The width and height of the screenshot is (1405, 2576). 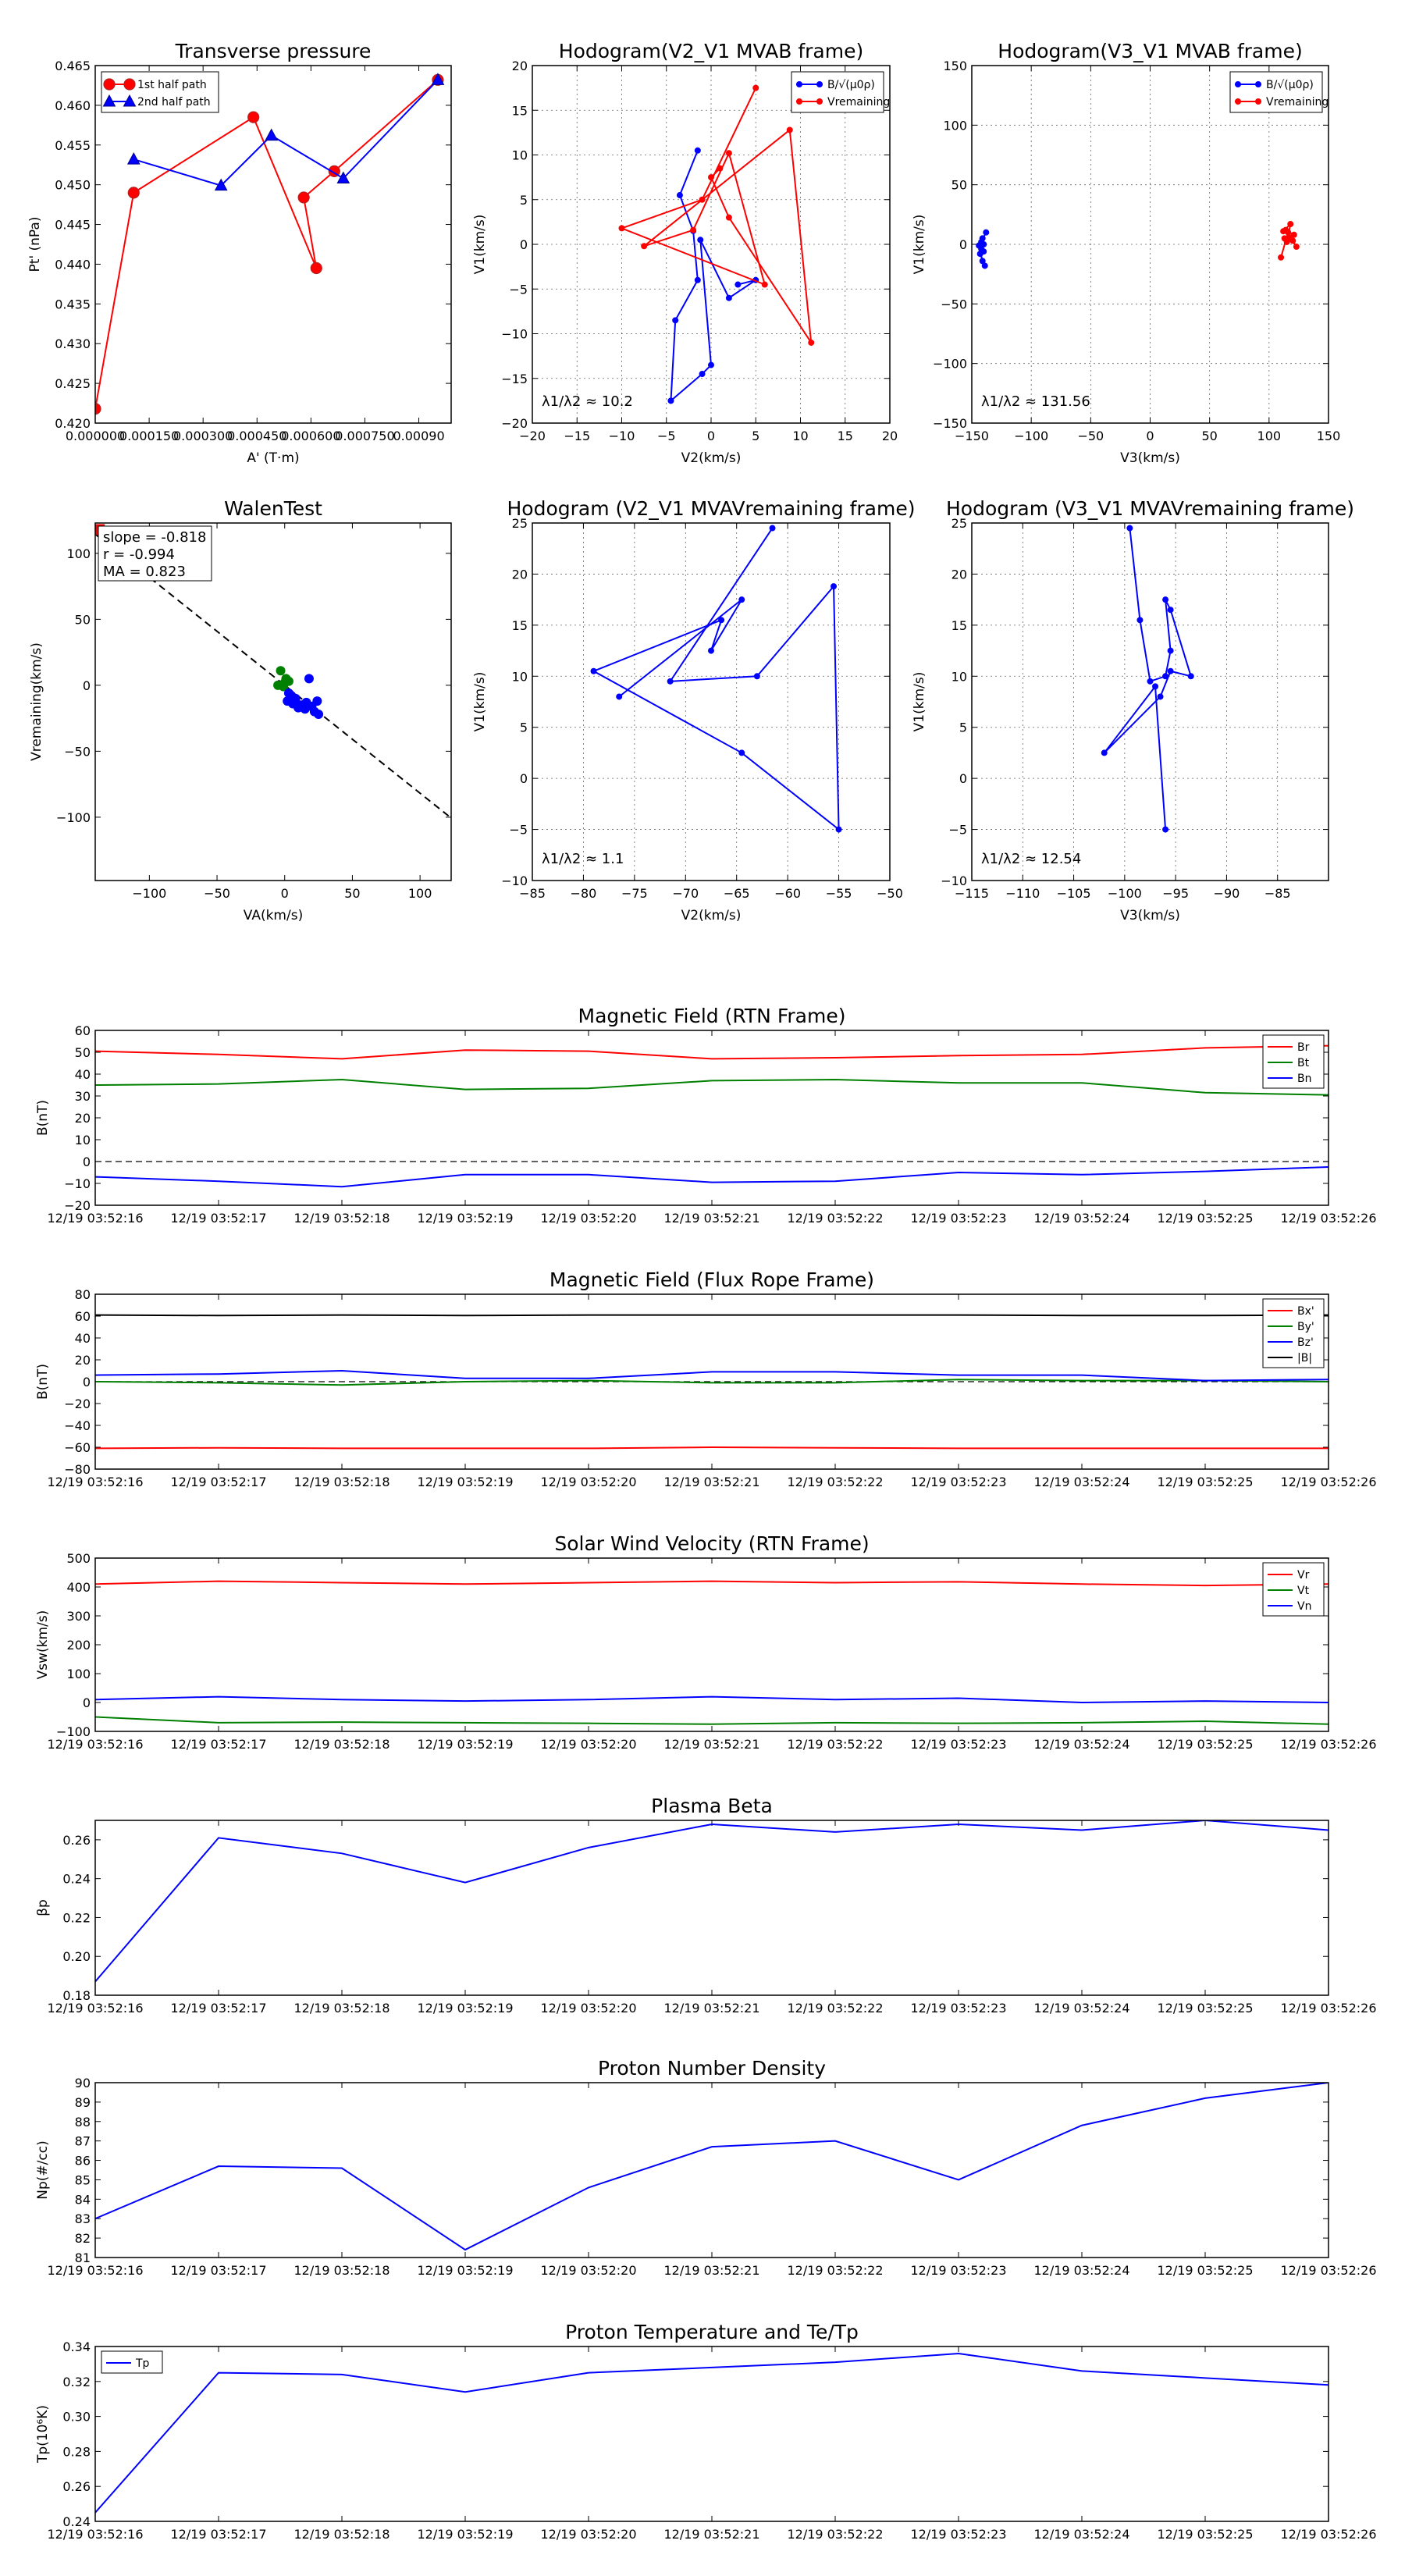 I want to click on x-tick-label: 0.000150, so click(x=149, y=436).